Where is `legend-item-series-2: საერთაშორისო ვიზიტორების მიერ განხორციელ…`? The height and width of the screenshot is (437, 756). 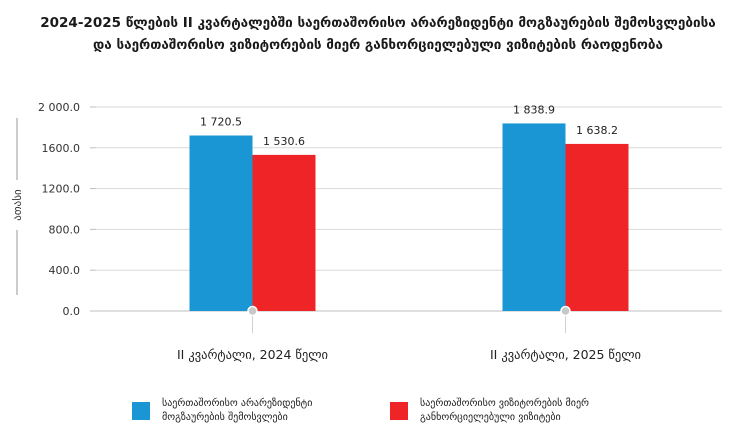 legend-item-series-2: საერთაშორისო ვიზიტორების მიერ განხორციელ… is located at coordinates (505, 411).